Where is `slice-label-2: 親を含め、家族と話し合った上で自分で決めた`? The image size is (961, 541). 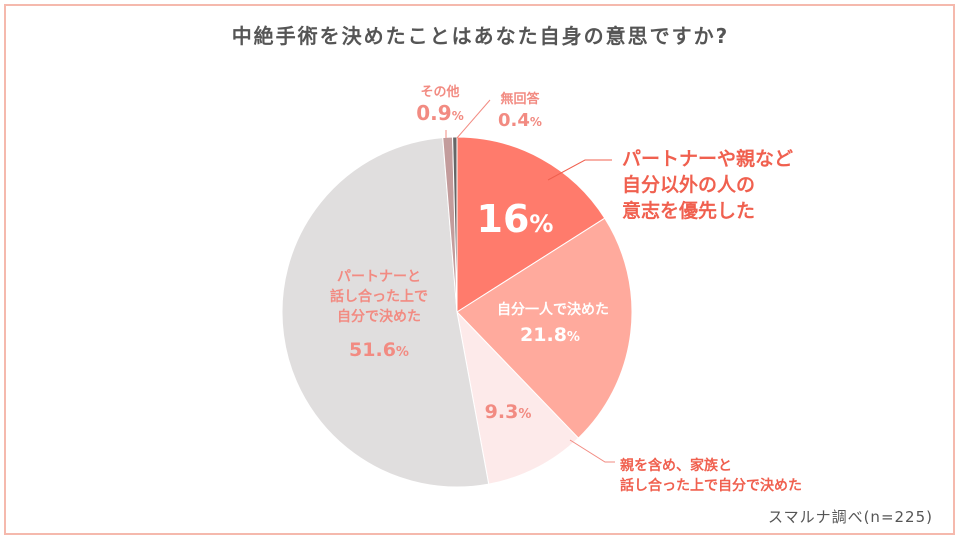 slice-label-2: 親を含め、家族と話し合った上で自分で決めた is located at coordinates (711, 475).